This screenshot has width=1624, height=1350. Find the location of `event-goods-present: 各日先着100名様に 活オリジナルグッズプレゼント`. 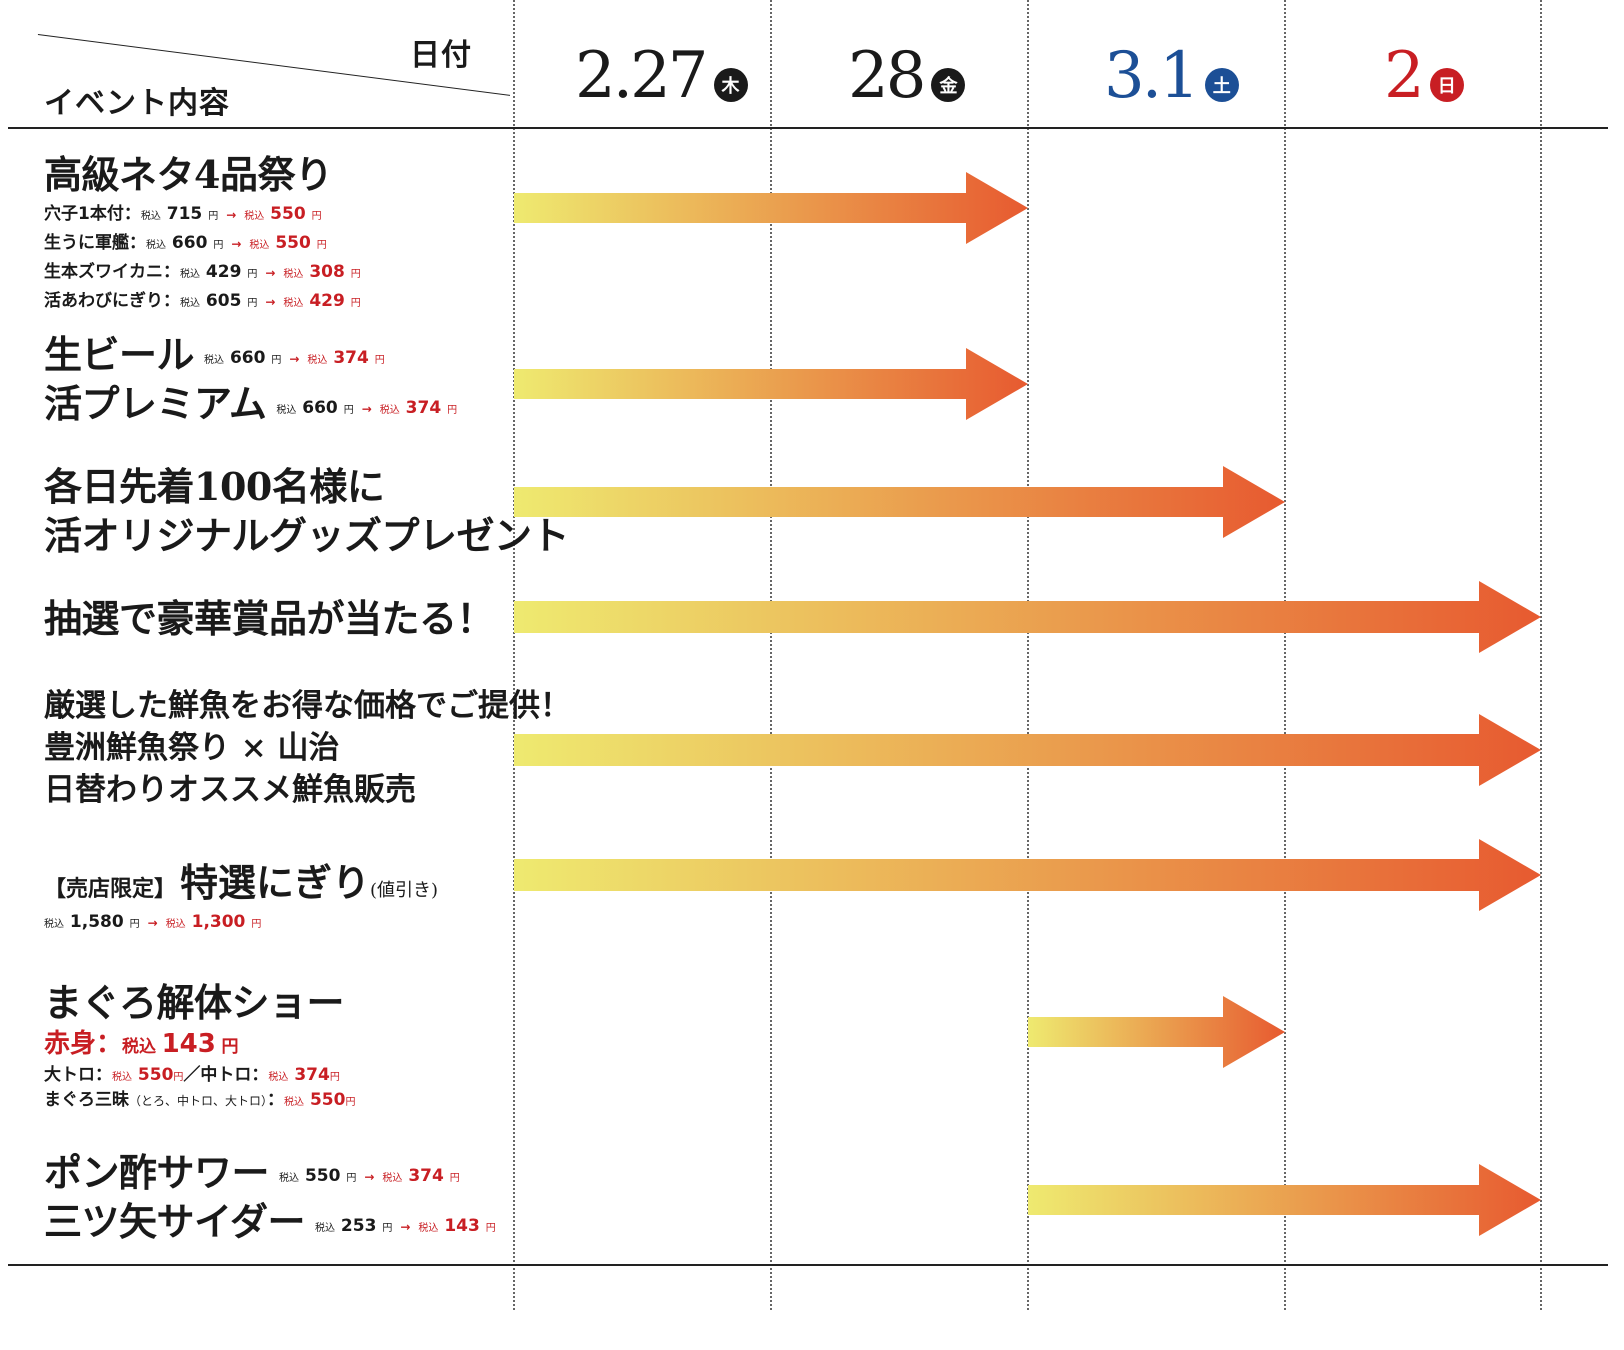

event-goods-present: 各日先着100名様に 活オリジナルグッズプレゼント is located at coordinates (307, 511).